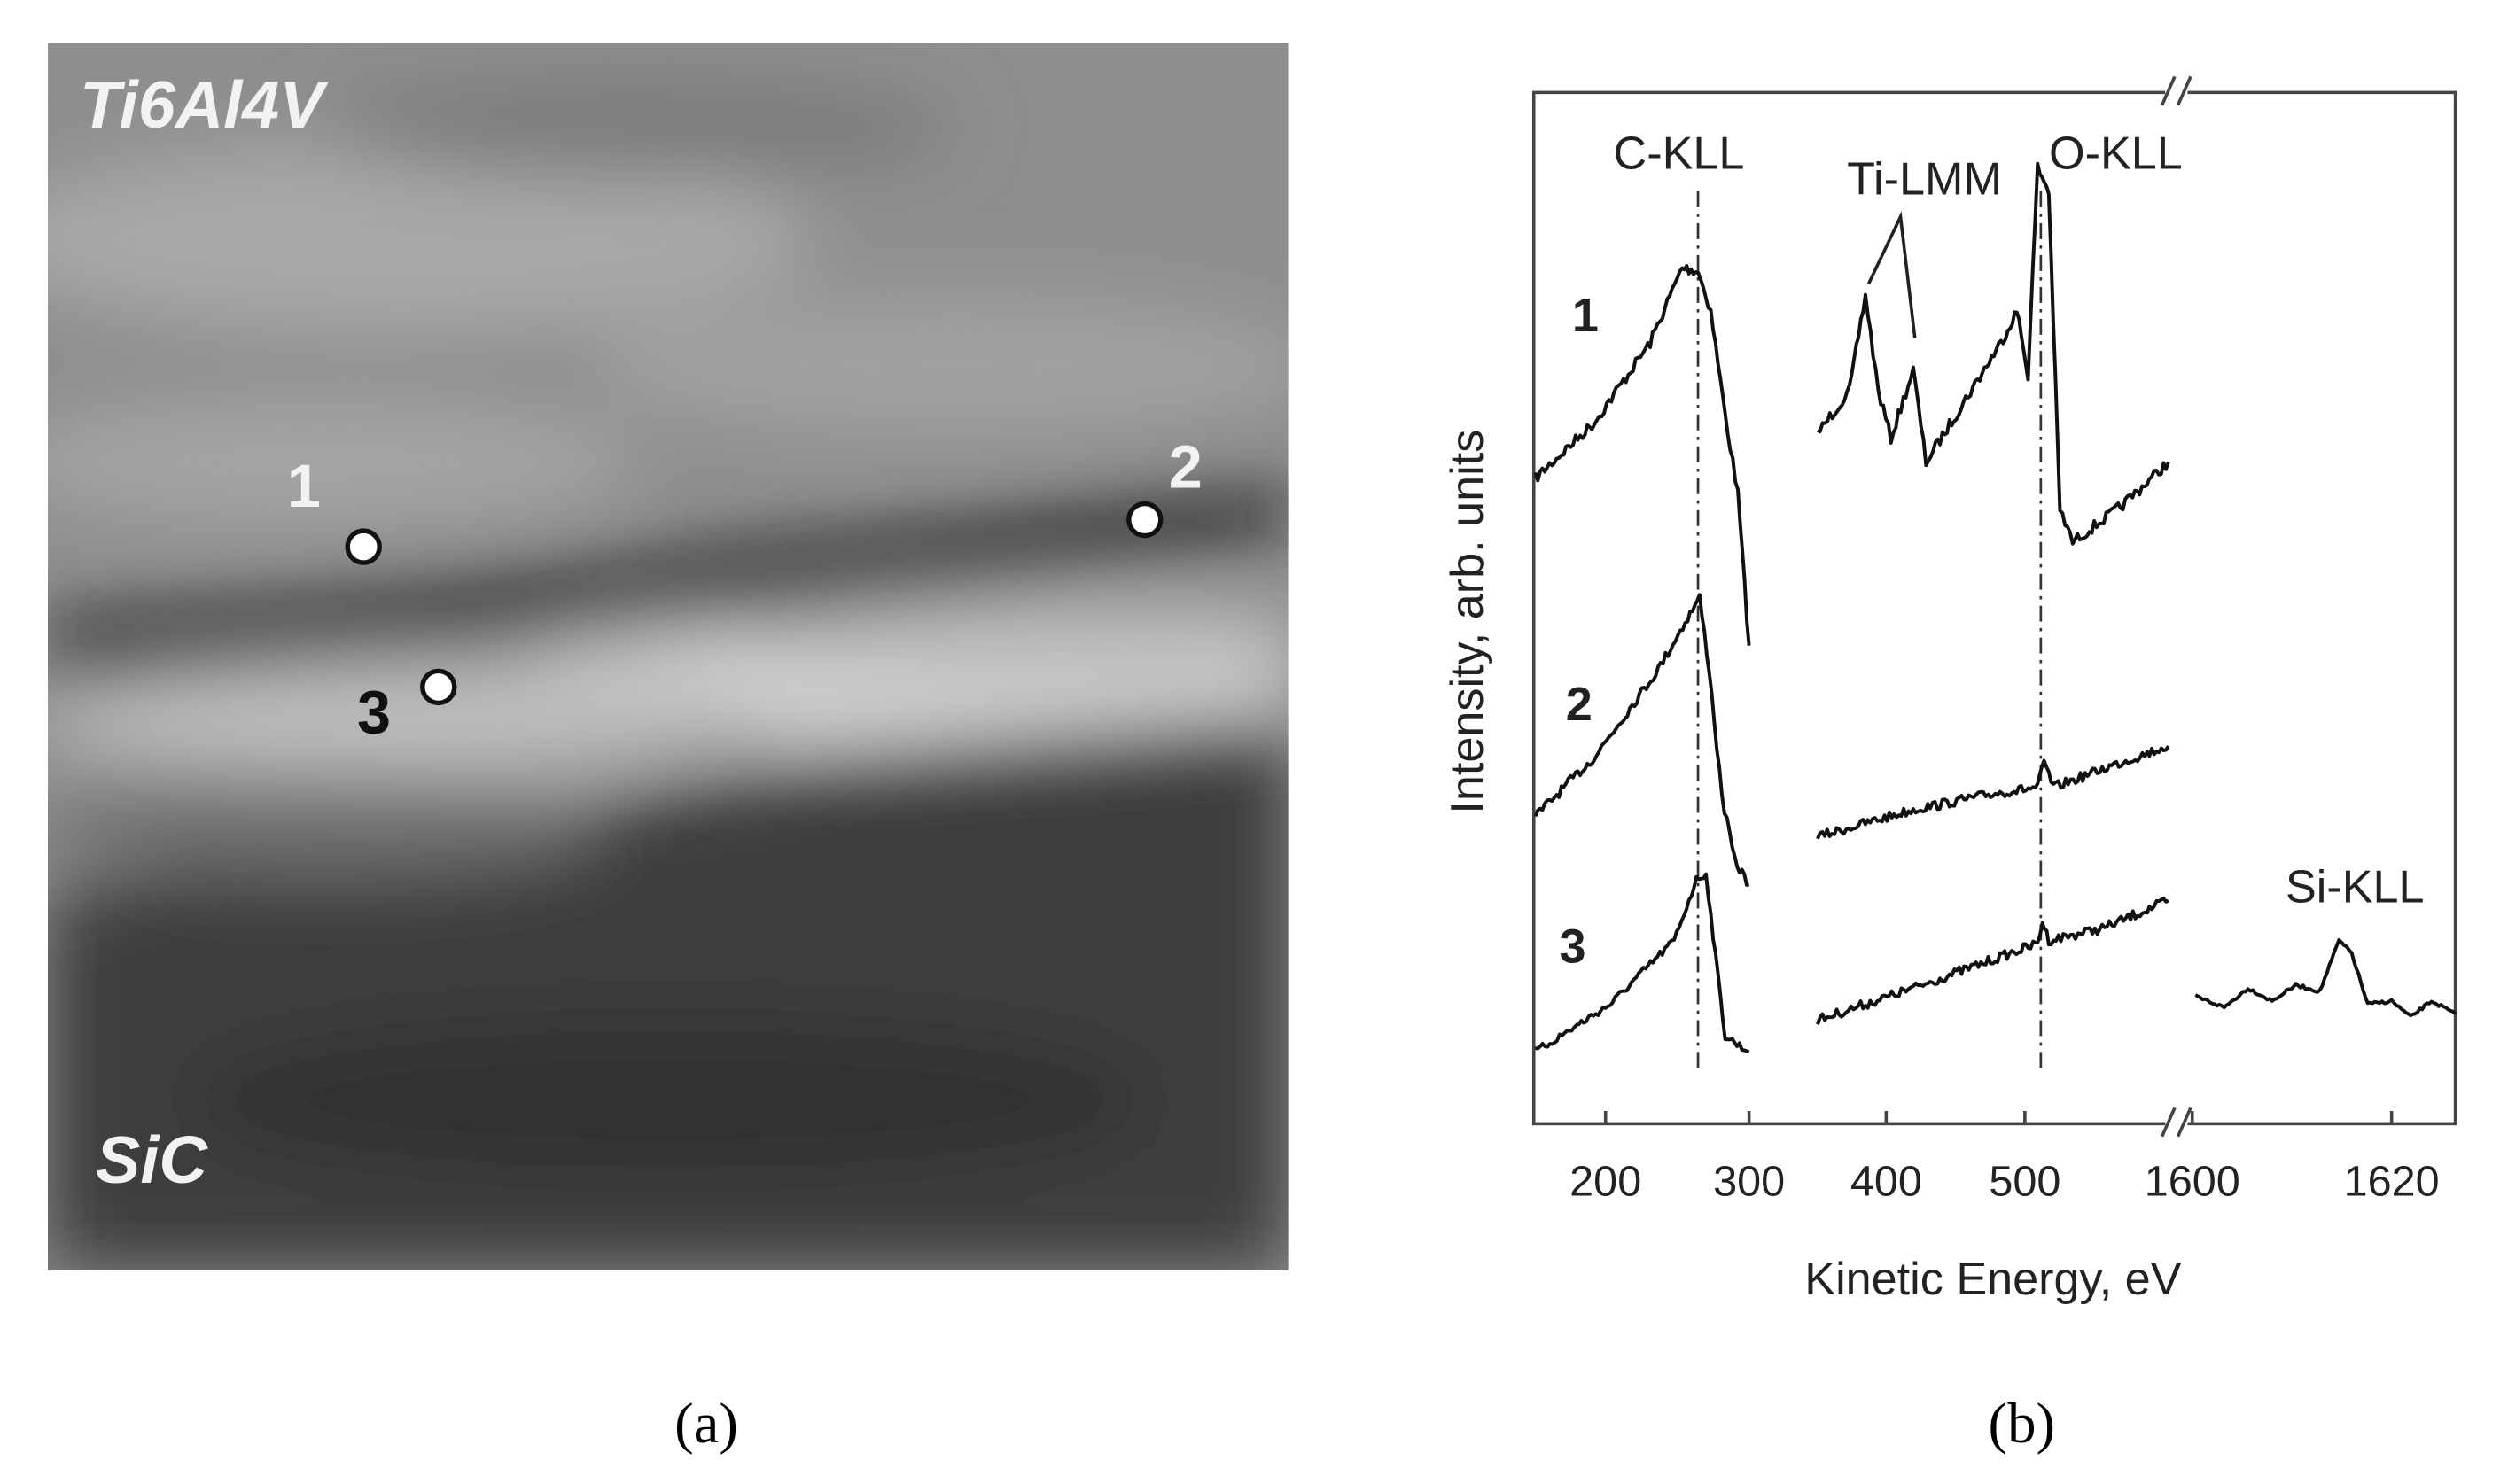 This screenshot has height=1484, width=2500. What do you see at coordinates (1573, 947) in the screenshot?
I see `spectrum-label: 3` at bounding box center [1573, 947].